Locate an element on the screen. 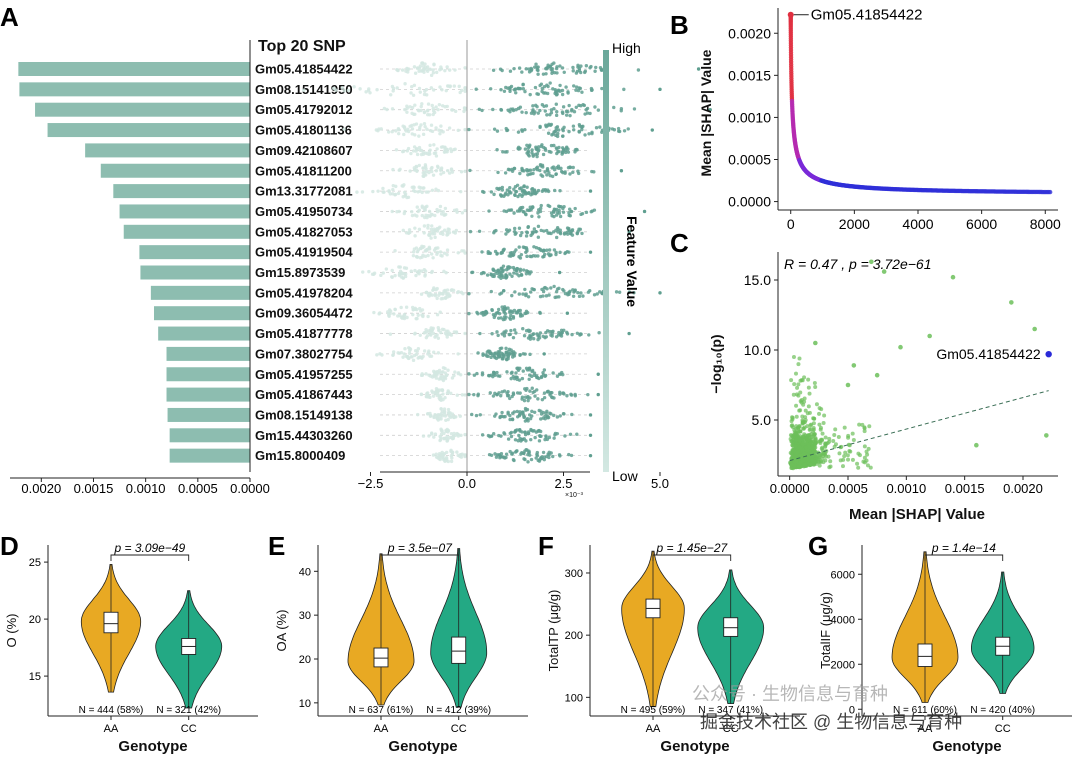 This screenshot has height=758, width=1080. violin-p-value: p = 1.45e−27 is located at coordinates (691, 548).